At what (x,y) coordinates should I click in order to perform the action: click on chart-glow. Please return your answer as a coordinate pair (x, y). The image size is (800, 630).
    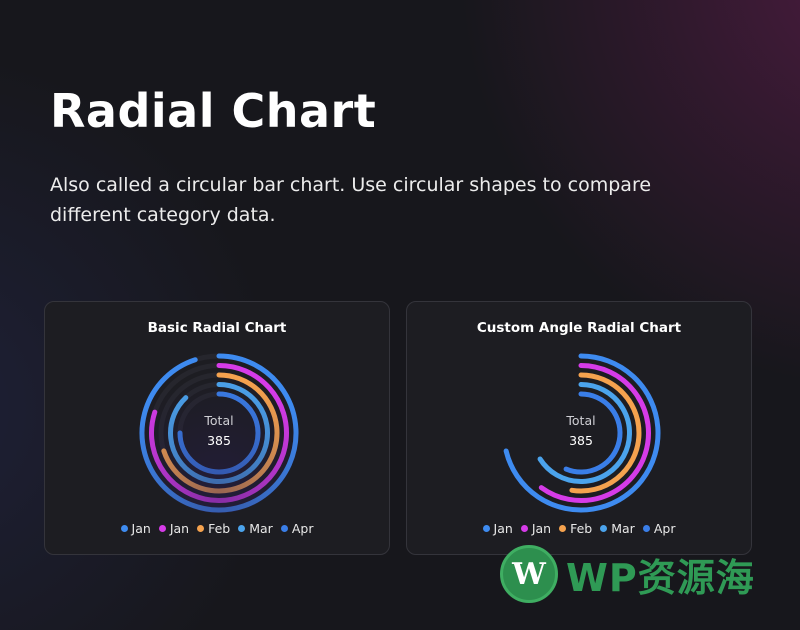
    Looking at the image, I should click on (219, 433).